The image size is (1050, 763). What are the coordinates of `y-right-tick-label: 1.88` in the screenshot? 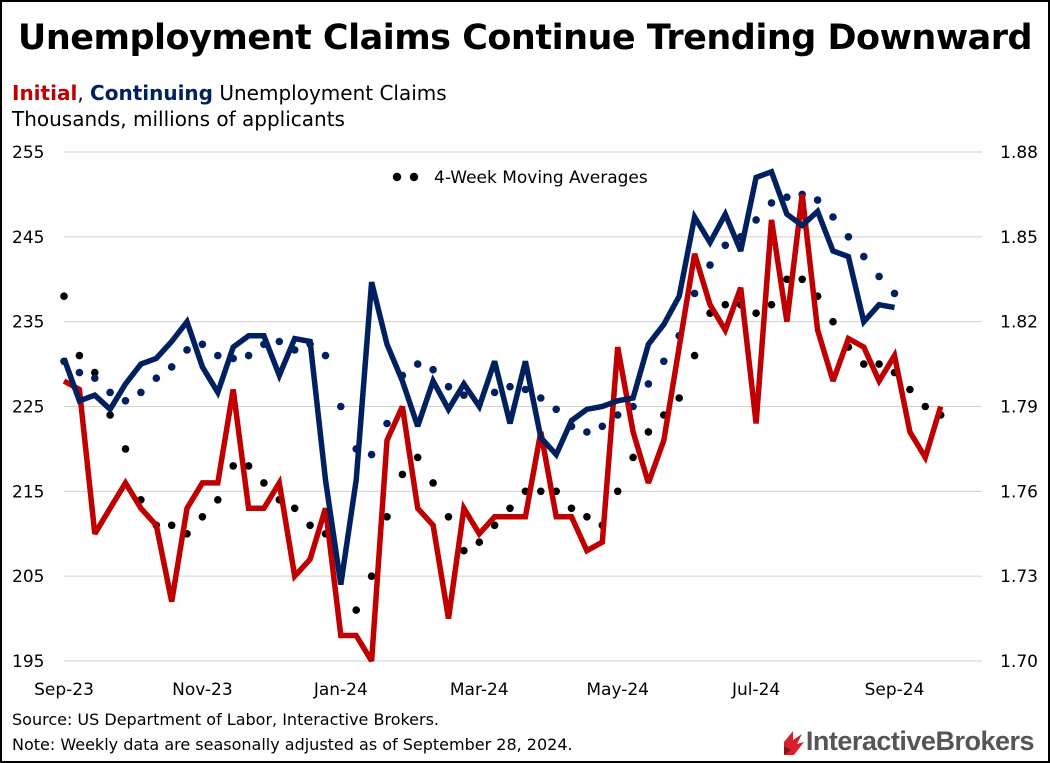 It's located at (1019, 153).